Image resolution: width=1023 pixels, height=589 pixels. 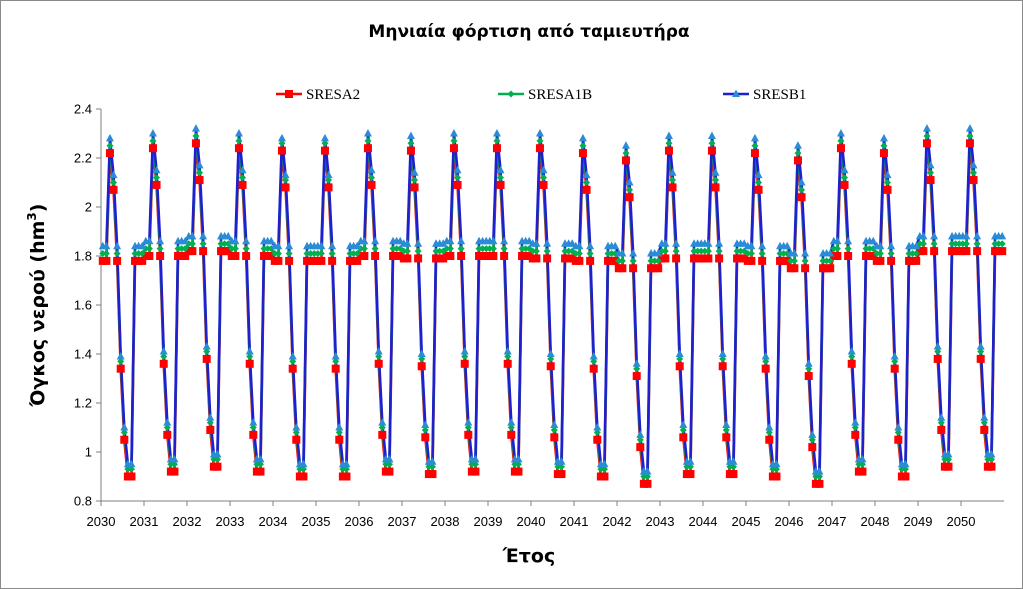 I want to click on x-tick-label: 2039, so click(x=488, y=521).